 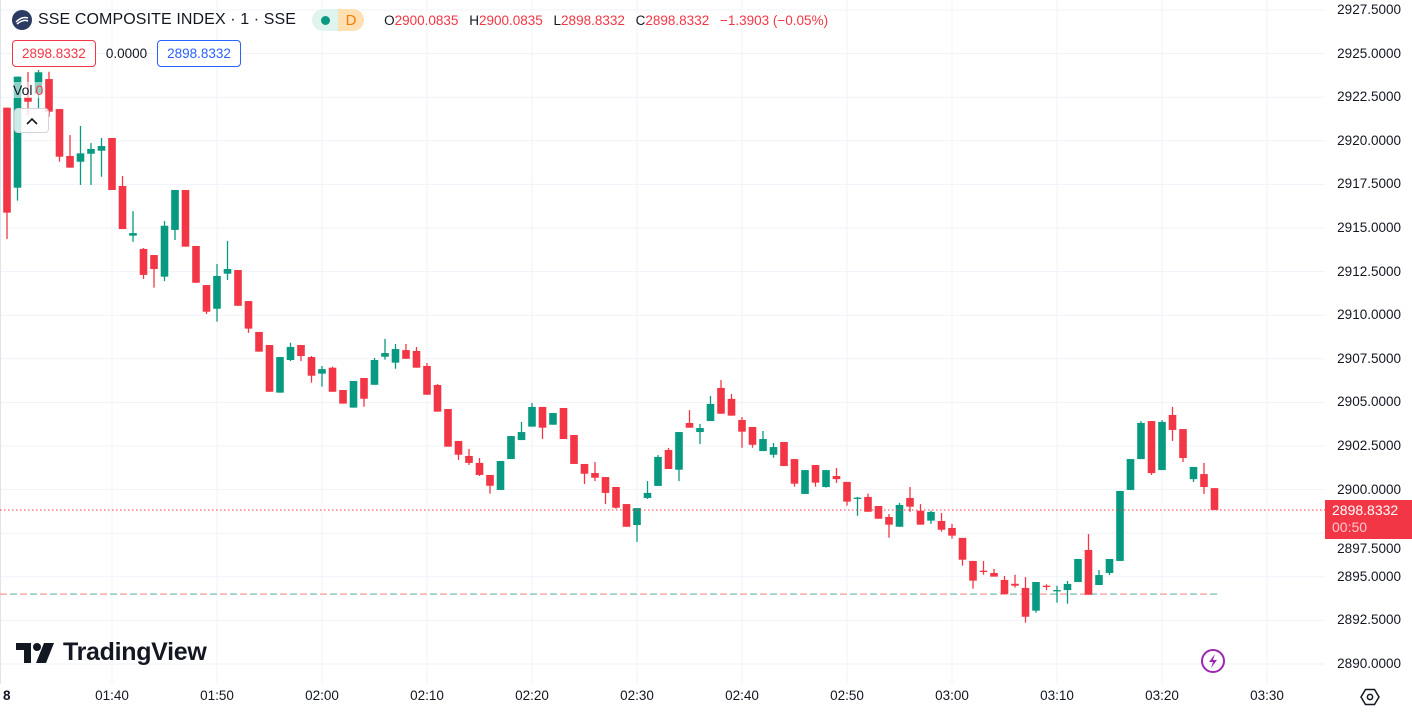 I want to click on lightning-button, so click(x=1213, y=661).